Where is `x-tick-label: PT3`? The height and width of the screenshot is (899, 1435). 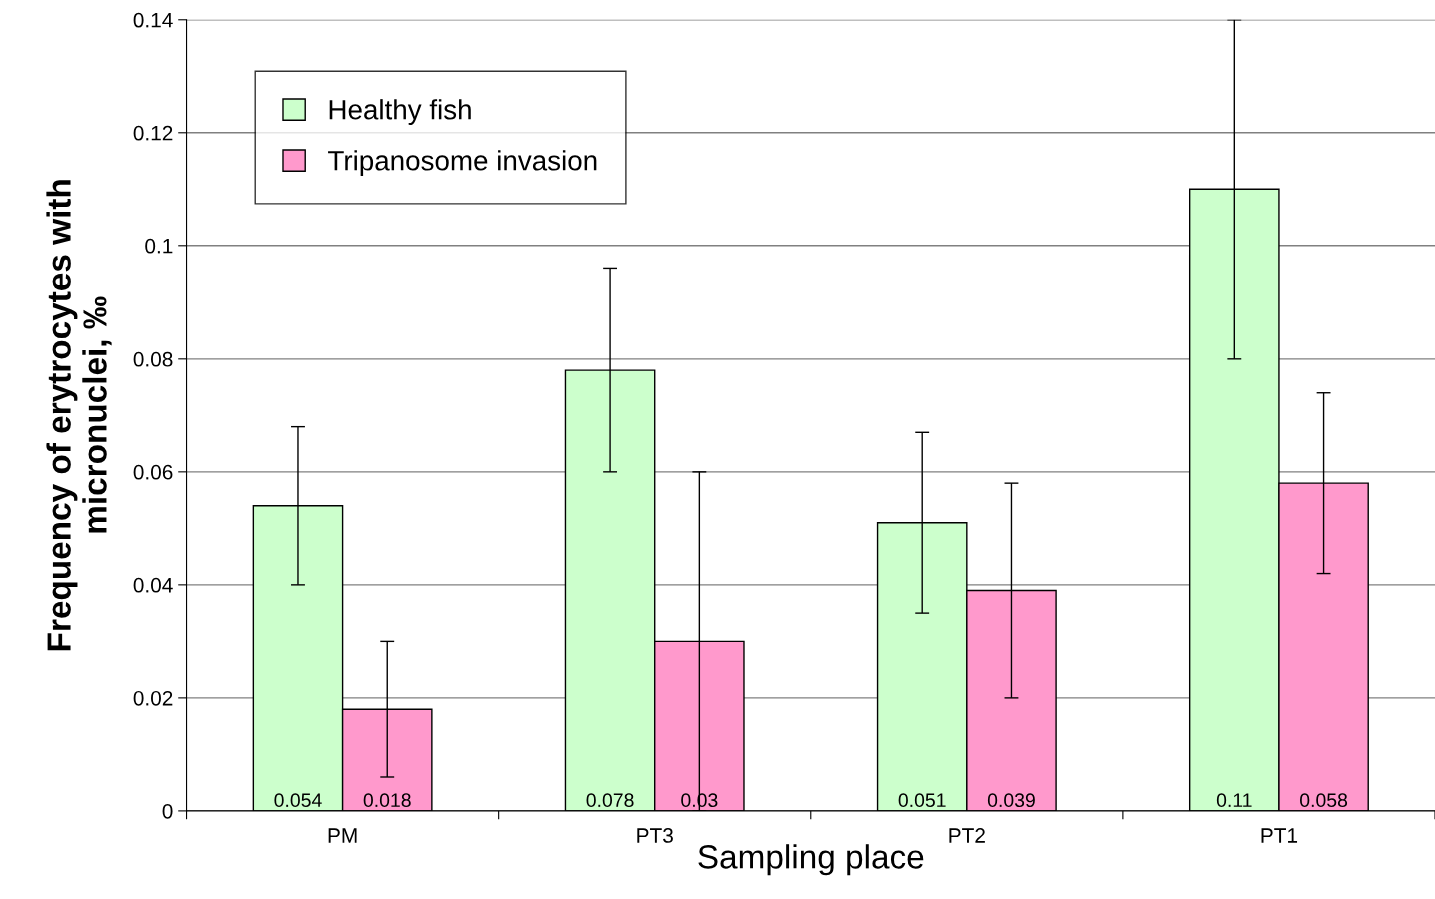
x-tick-label: PT3 is located at coordinates (655, 835).